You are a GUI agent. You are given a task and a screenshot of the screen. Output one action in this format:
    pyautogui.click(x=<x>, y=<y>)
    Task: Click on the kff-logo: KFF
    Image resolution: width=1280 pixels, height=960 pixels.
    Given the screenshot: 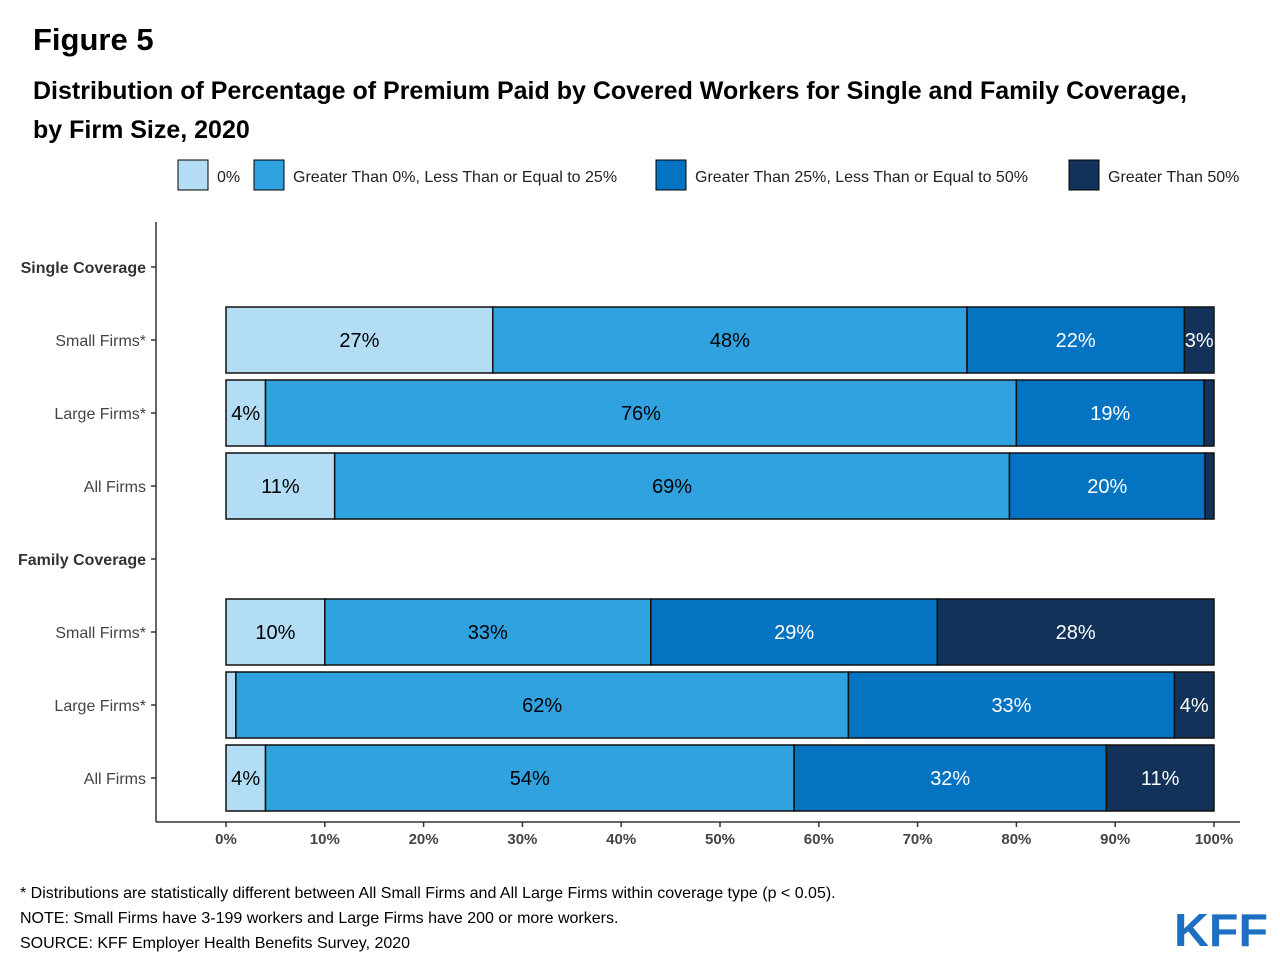 What is the action you would take?
    pyautogui.click(x=1221, y=928)
    